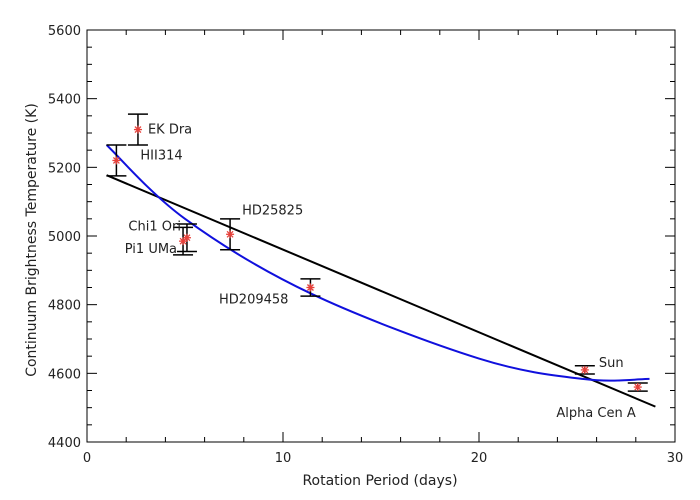 The image size is (700, 500). I want to click on y-tick-label: 5600, so click(64, 31).